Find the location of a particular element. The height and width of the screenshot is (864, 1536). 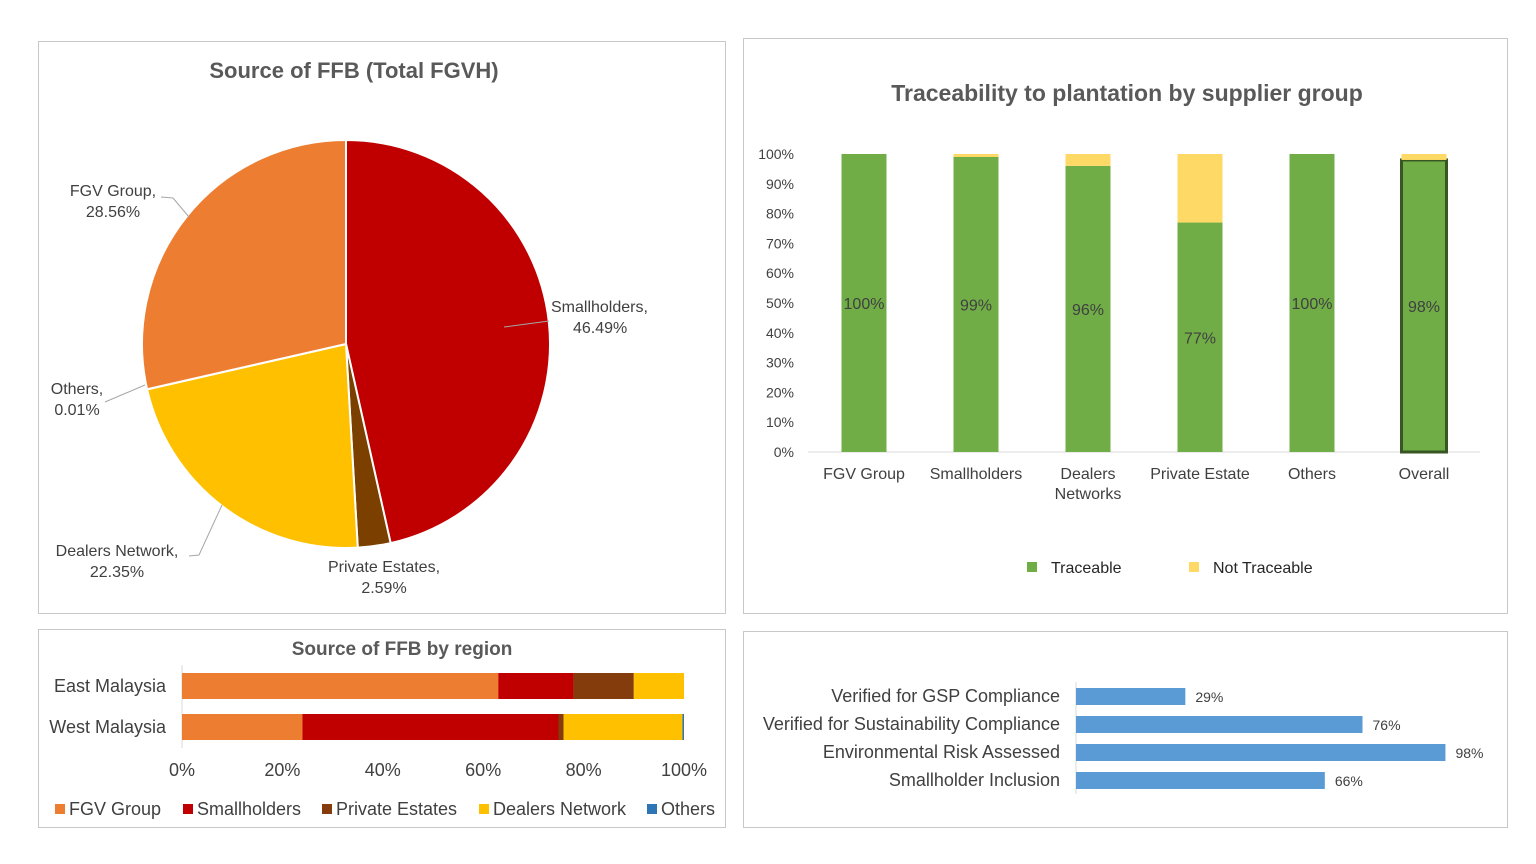

pie-label-value-dealers-network: 22.35% is located at coordinates (117, 572).